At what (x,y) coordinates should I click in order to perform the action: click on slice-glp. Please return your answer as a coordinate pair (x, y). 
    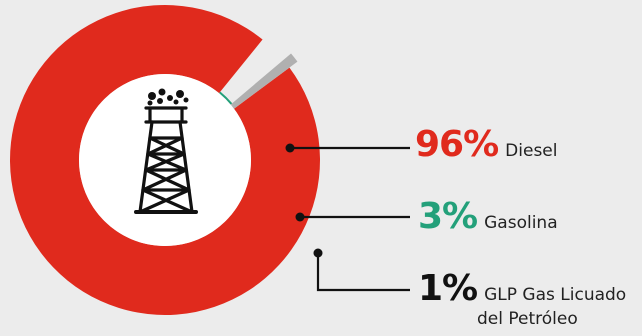
    Looking at the image, I should click on (258, 86).